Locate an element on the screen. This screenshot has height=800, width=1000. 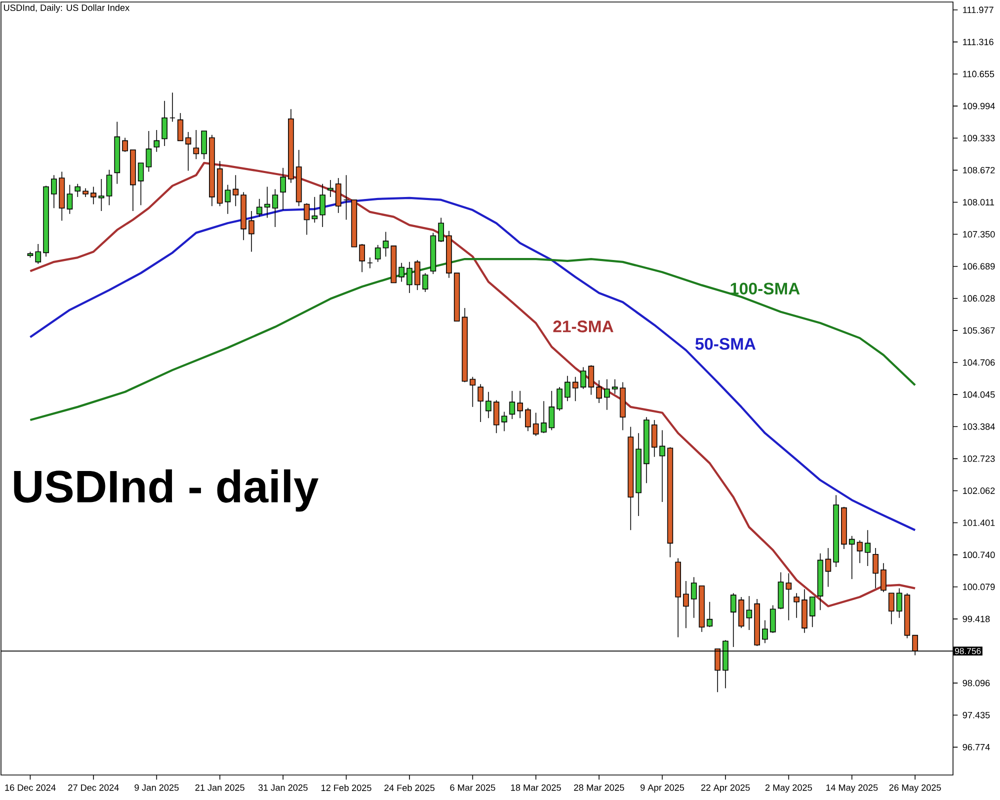
y-tick-label: 110.655 is located at coordinates (978, 74).